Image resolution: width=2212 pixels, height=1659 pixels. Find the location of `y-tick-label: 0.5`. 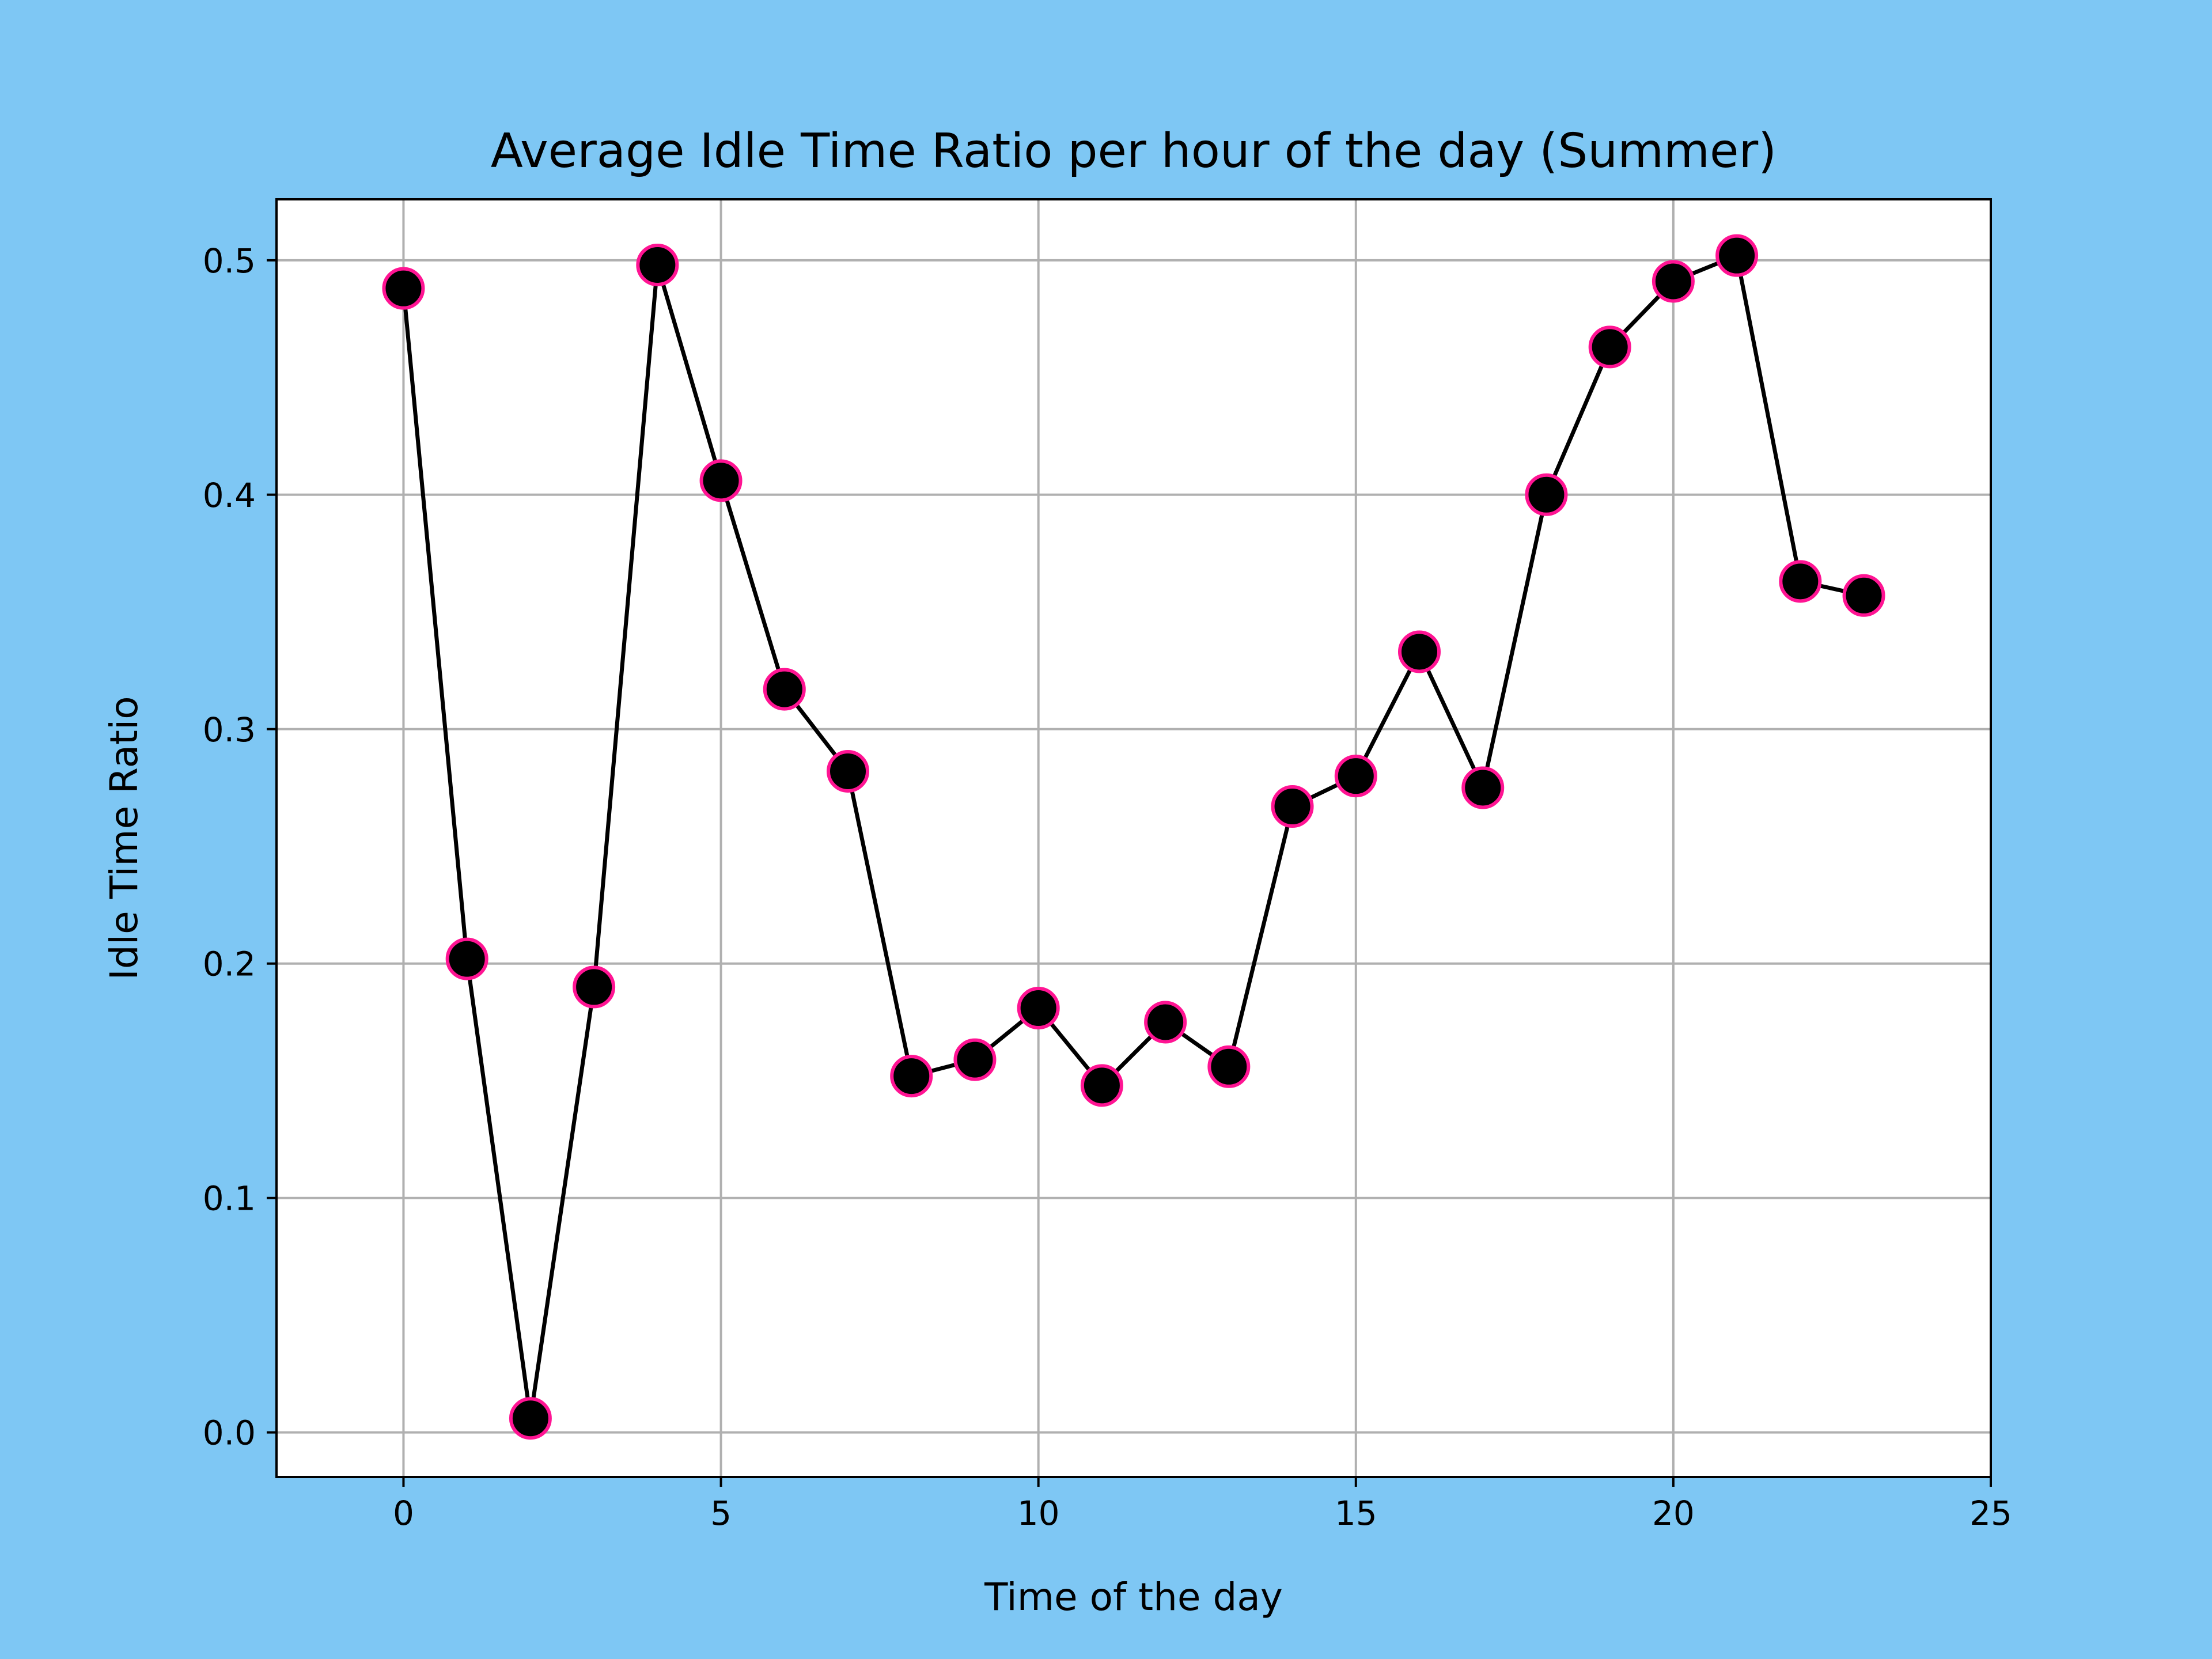

y-tick-label: 0.5 is located at coordinates (229, 261).